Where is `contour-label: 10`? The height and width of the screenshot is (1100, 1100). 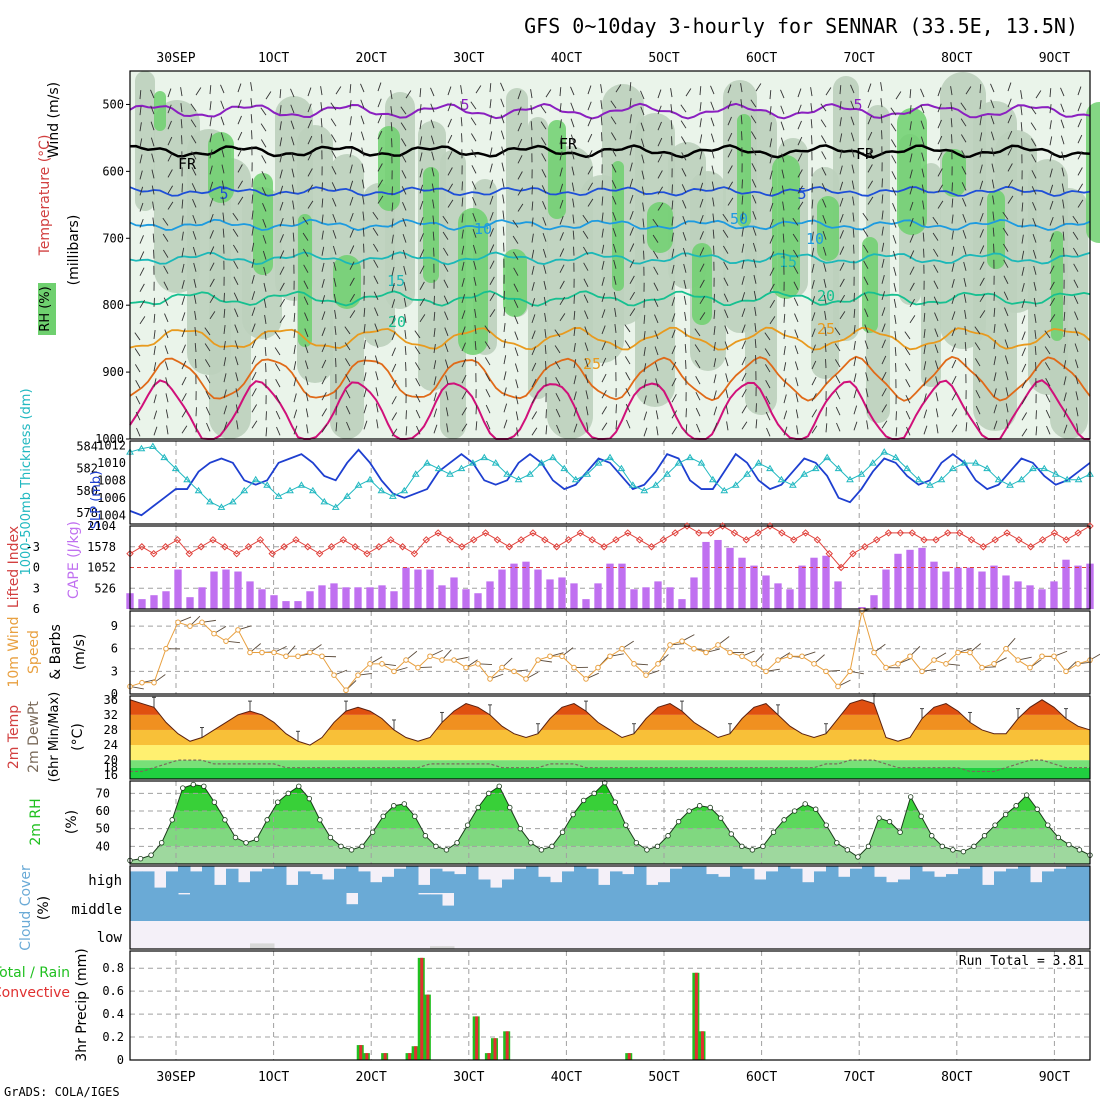 contour-label: 10 is located at coordinates (483, 229).